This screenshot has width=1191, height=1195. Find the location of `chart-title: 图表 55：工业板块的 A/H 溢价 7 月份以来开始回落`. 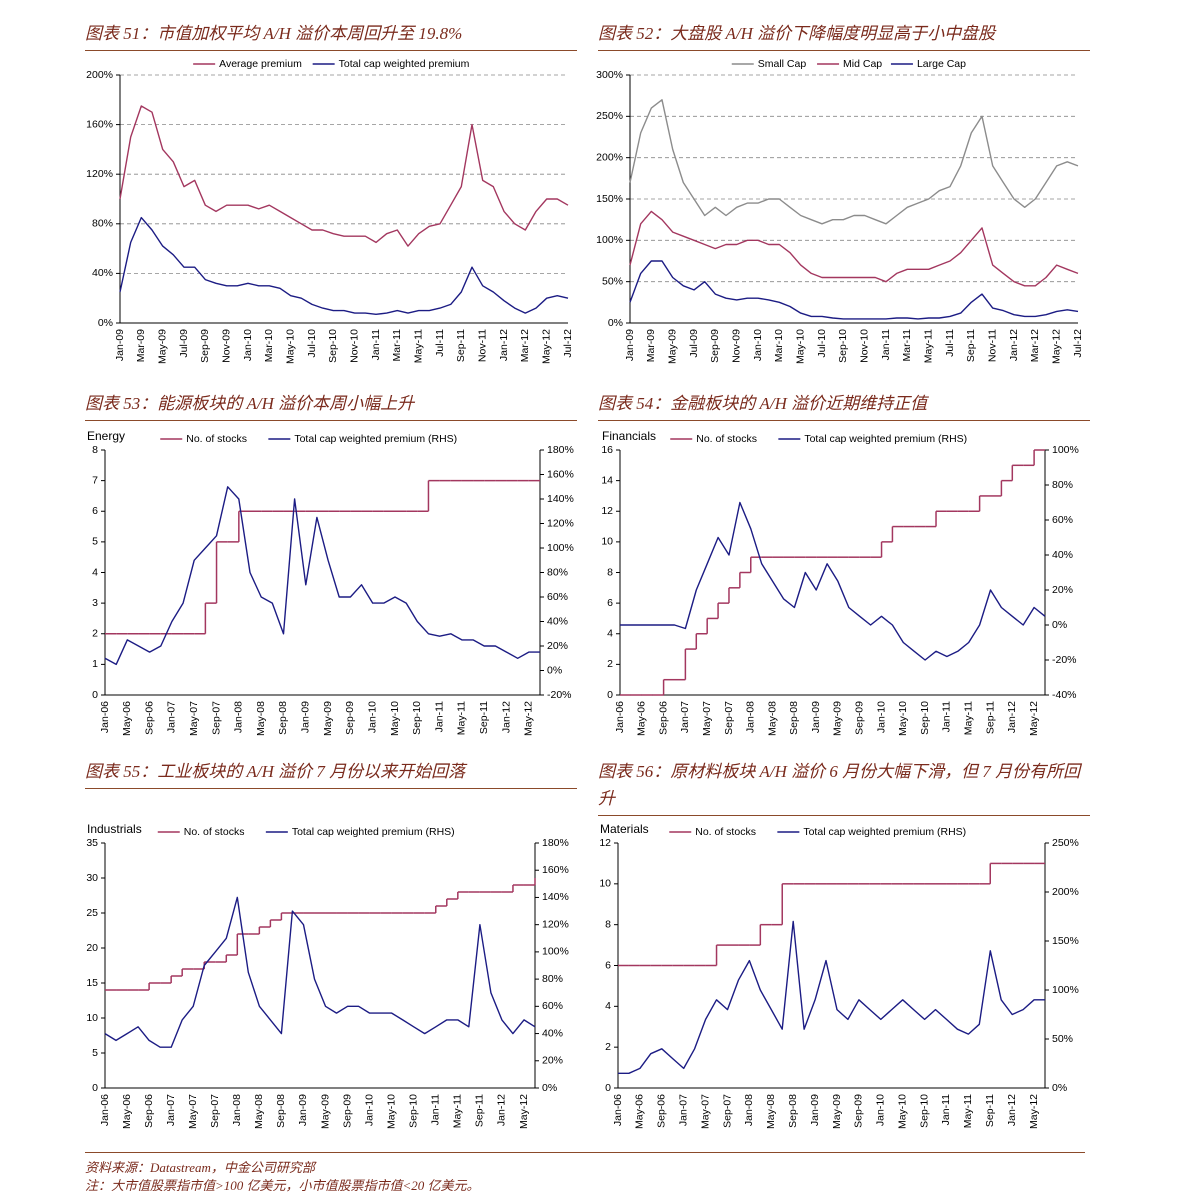

chart-title: 图表 55：工业板块的 A/H 溢价 7 月份以来开始回落 is located at coordinates (331, 773).